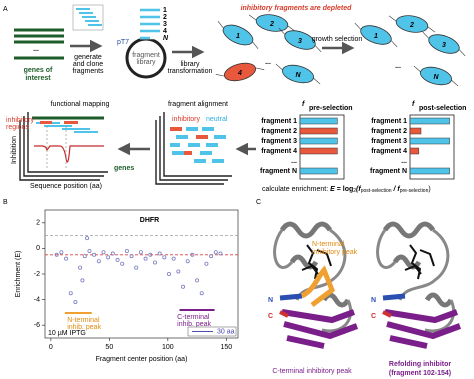 The image size is (474, 379). Describe the element at coordinates (387, 314) in the screenshot. I see `strand-c` at that location.